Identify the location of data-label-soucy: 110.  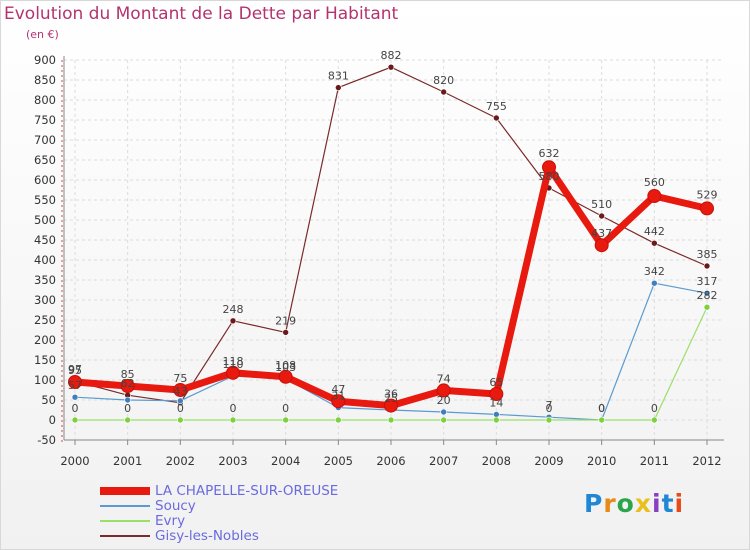
(233, 364).